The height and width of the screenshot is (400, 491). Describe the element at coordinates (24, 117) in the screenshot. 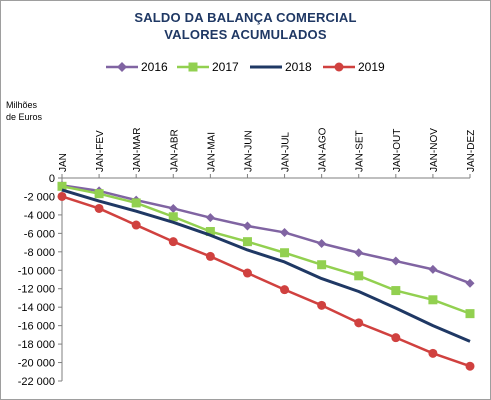

I see `y-axis-title-line2: de Euros` at that location.